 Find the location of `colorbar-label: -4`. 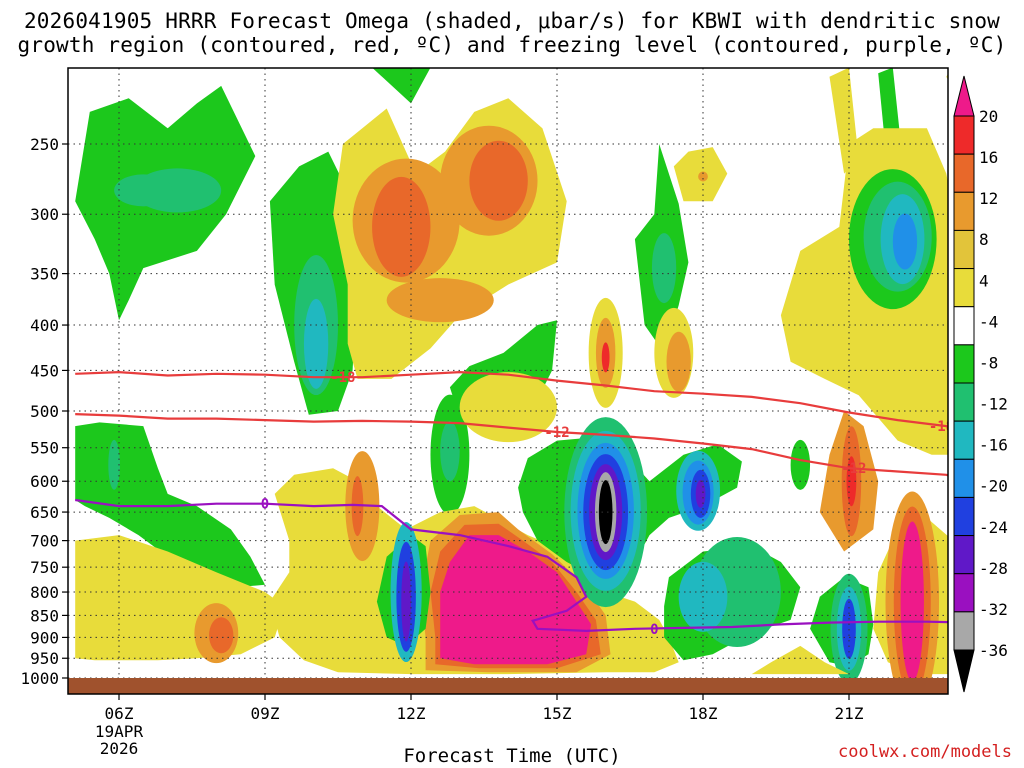

colorbar-label: -4 is located at coordinates (988, 321).